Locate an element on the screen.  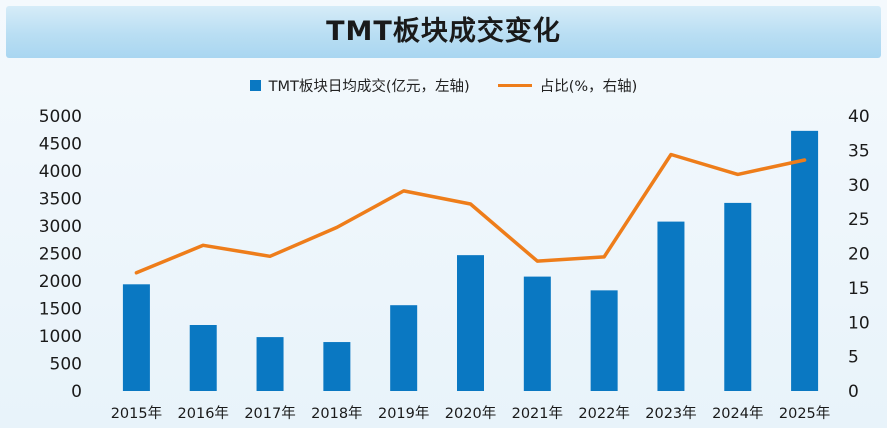
x-tick-label: 2019年 is located at coordinates (403, 413).